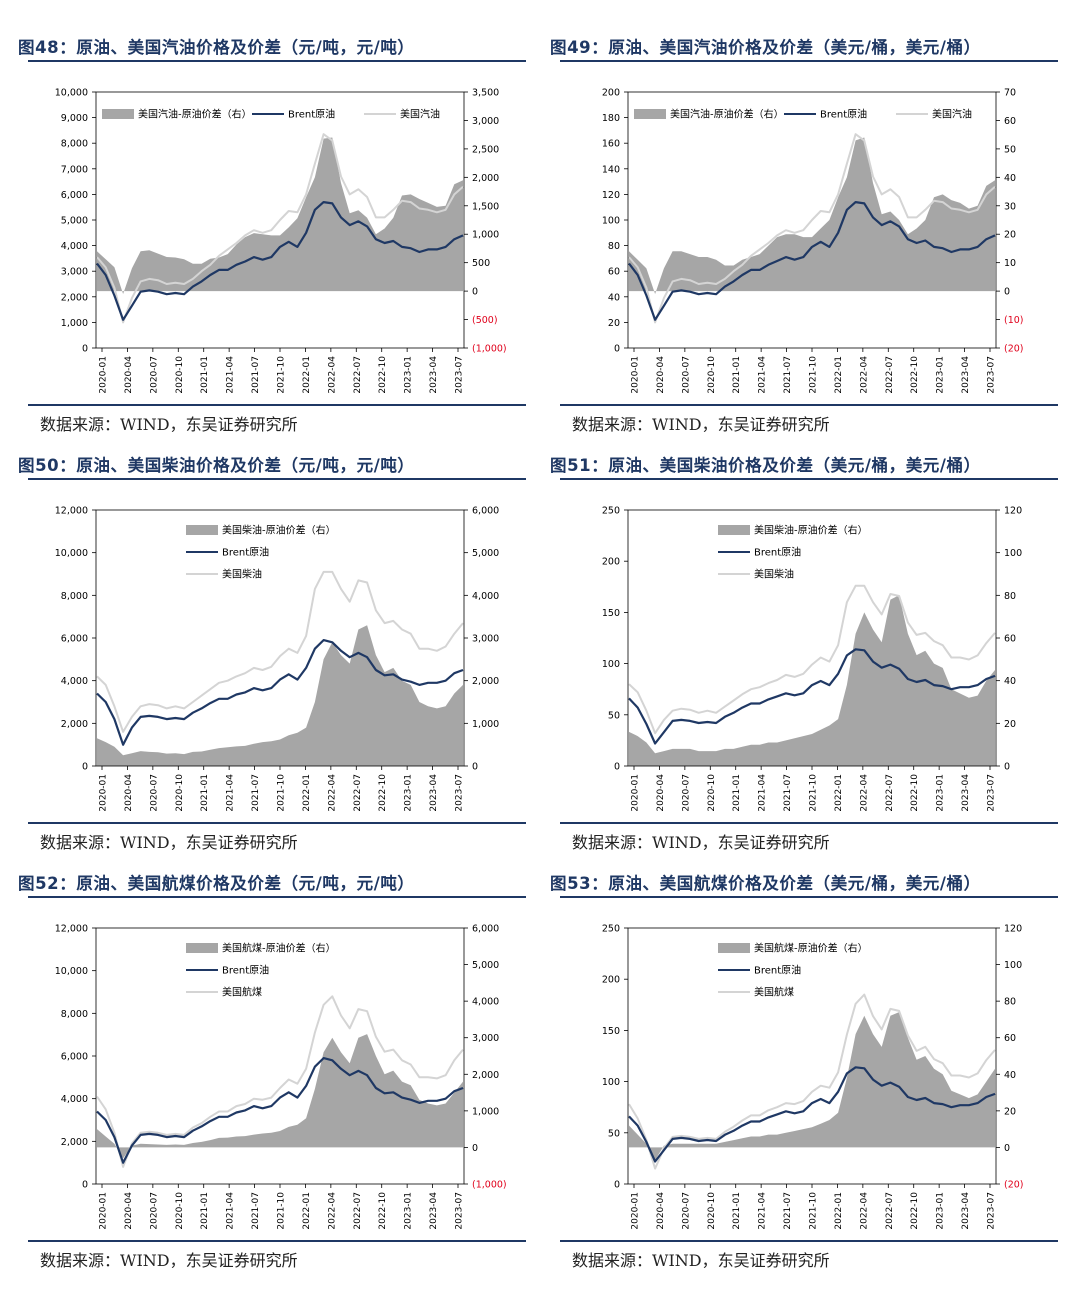 The height and width of the screenshot is (1294, 1080). Describe the element at coordinates (611, 221) in the screenshot. I see `left-tick-label: 100` at that location.